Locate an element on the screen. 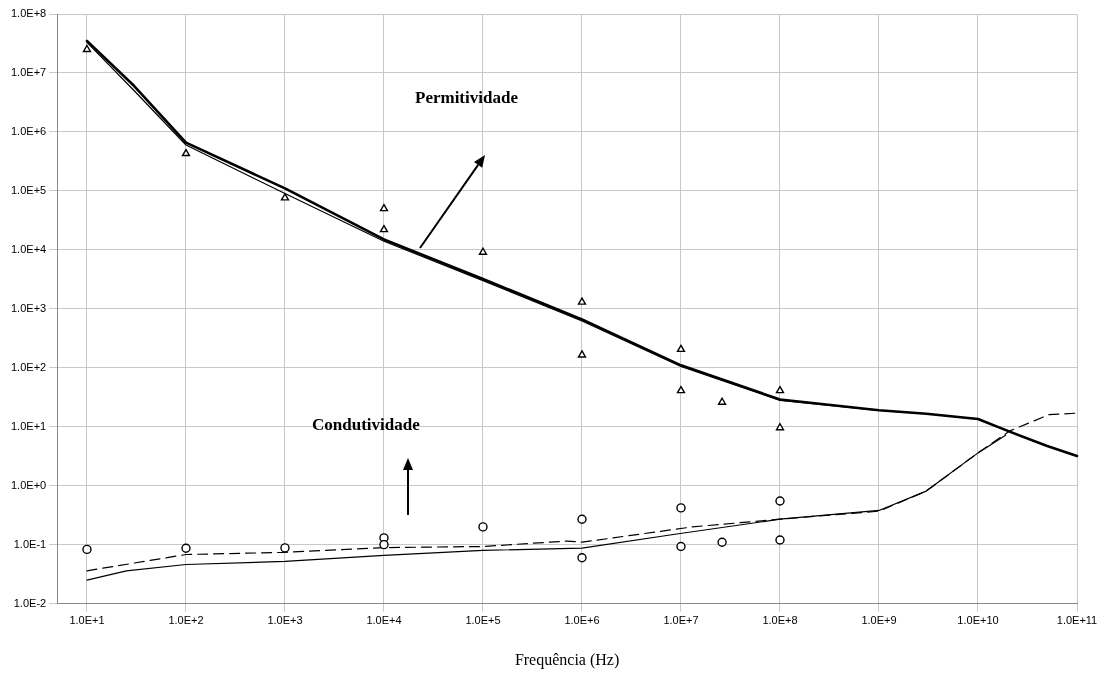  y-tick-label: 1.0E+1 is located at coordinates (29, 425).